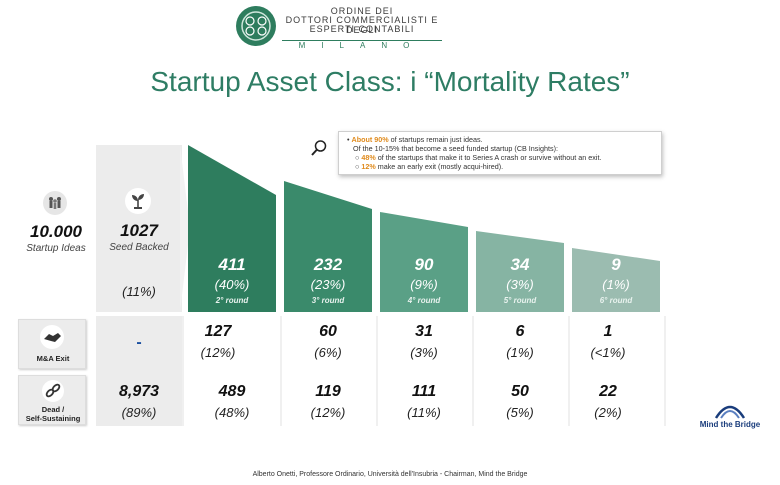 The height and width of the screenshot is (485, 780). Describe the element at coordinates (520, 331) in the screenshot. I see `mna-round-5-value: 6` at that location.